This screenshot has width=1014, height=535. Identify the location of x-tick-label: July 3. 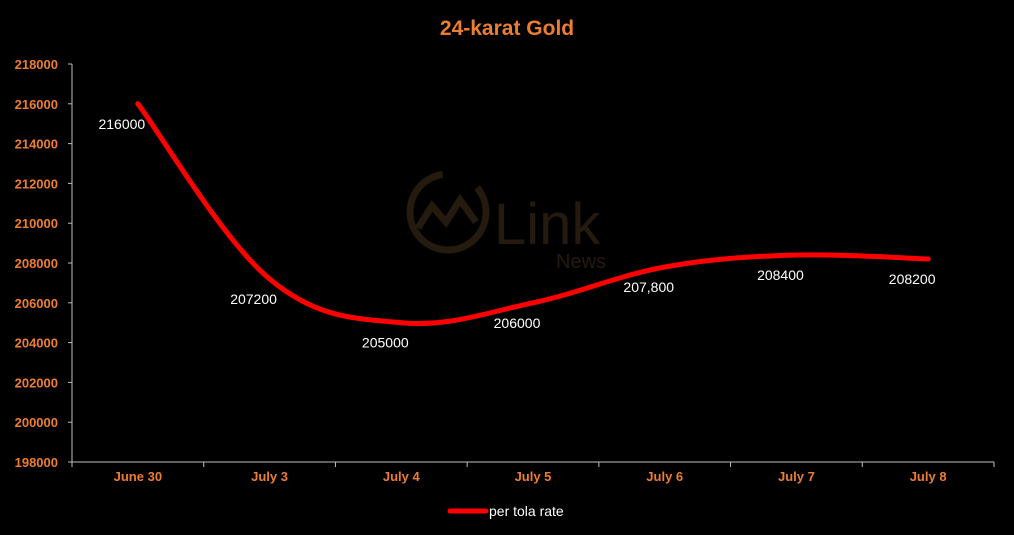
(269, 476).